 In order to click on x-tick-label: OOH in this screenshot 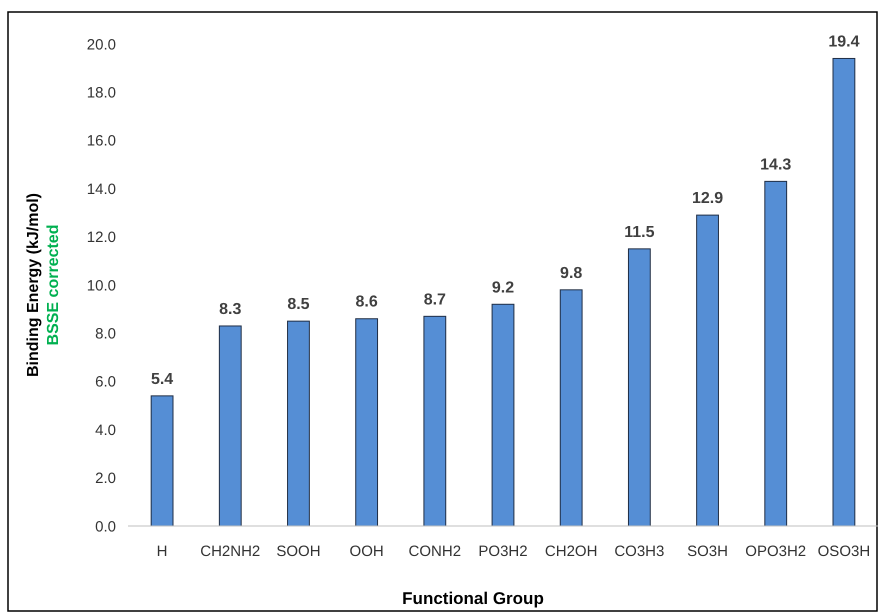, I will do `click(367, 551)`.